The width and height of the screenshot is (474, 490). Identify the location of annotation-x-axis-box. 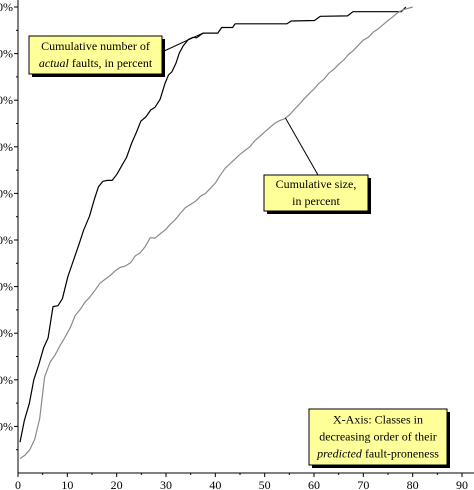
(378, 437).